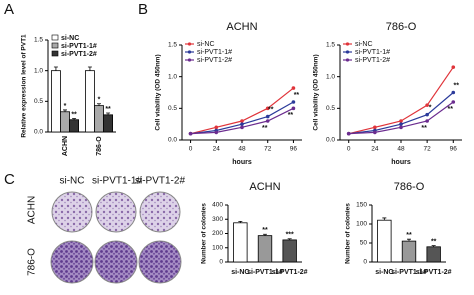  I want to click on column-label: si-PVT1-1#, so click(117, 181).